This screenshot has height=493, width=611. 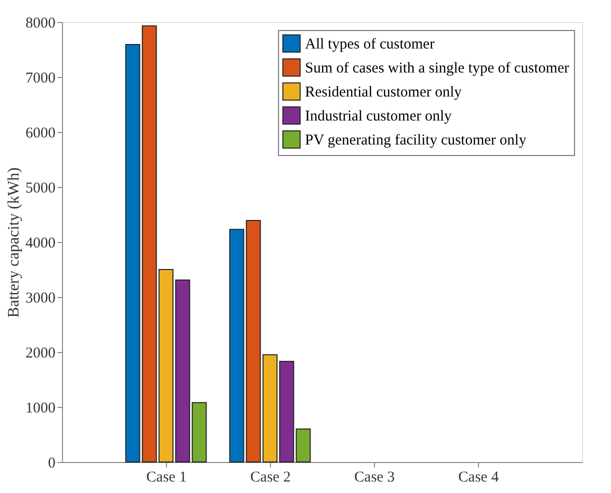 I want to click on y-tick-label: 7000, so click(x=41, y=78).